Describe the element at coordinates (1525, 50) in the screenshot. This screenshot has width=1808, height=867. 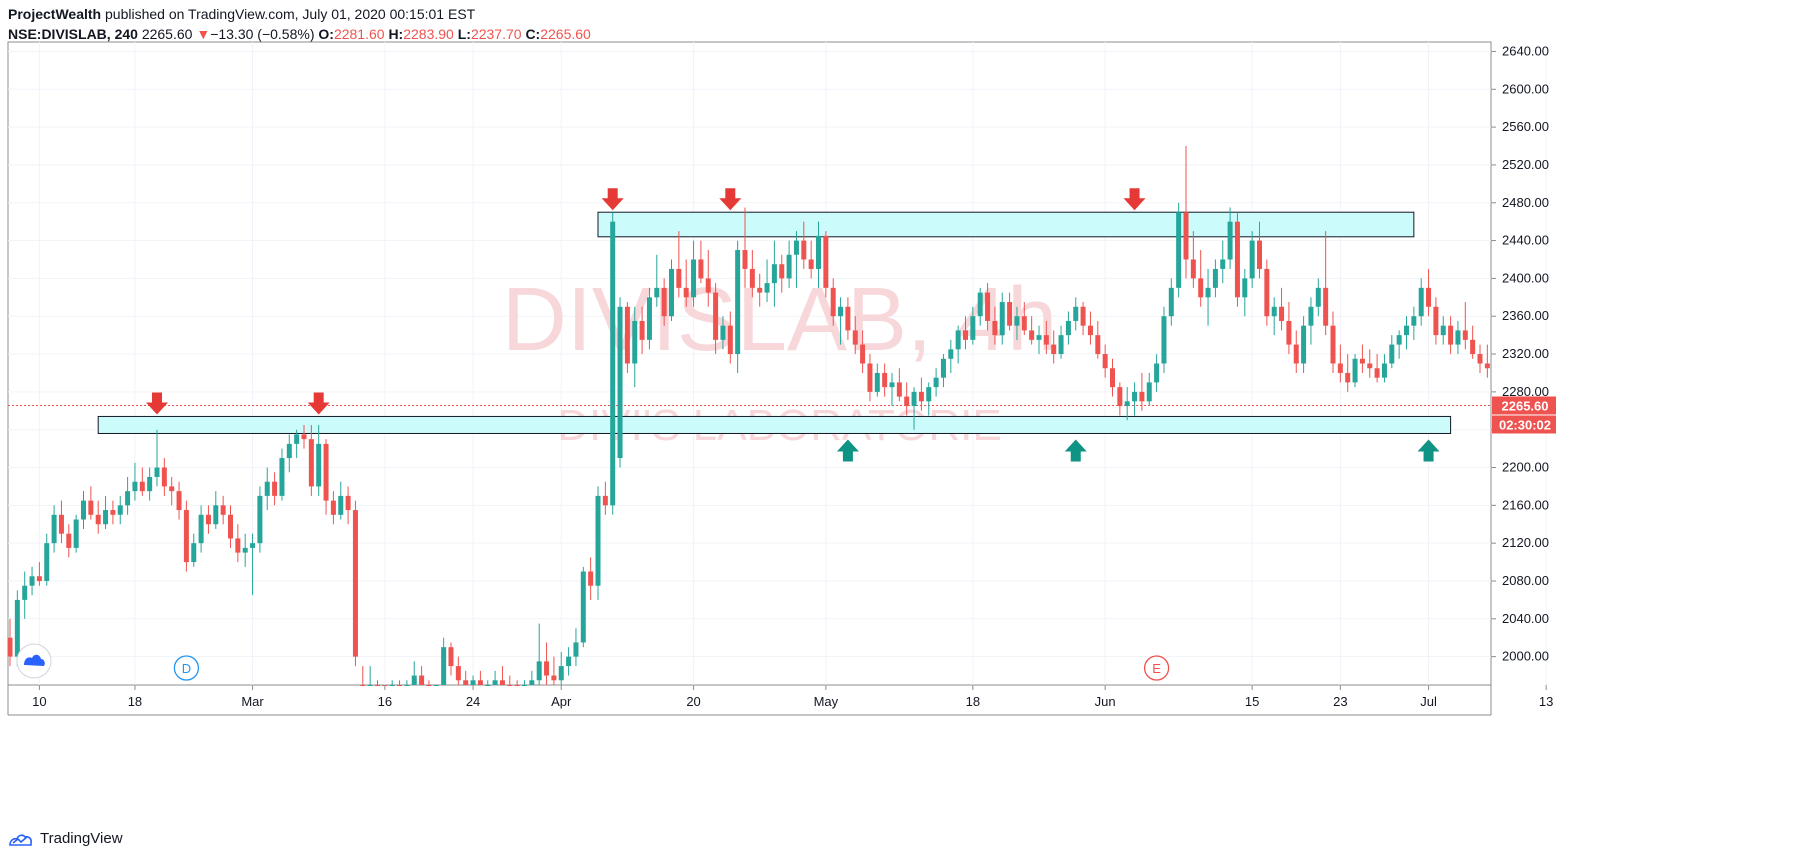
I see `y-tick-label: 2640.00` at that location.